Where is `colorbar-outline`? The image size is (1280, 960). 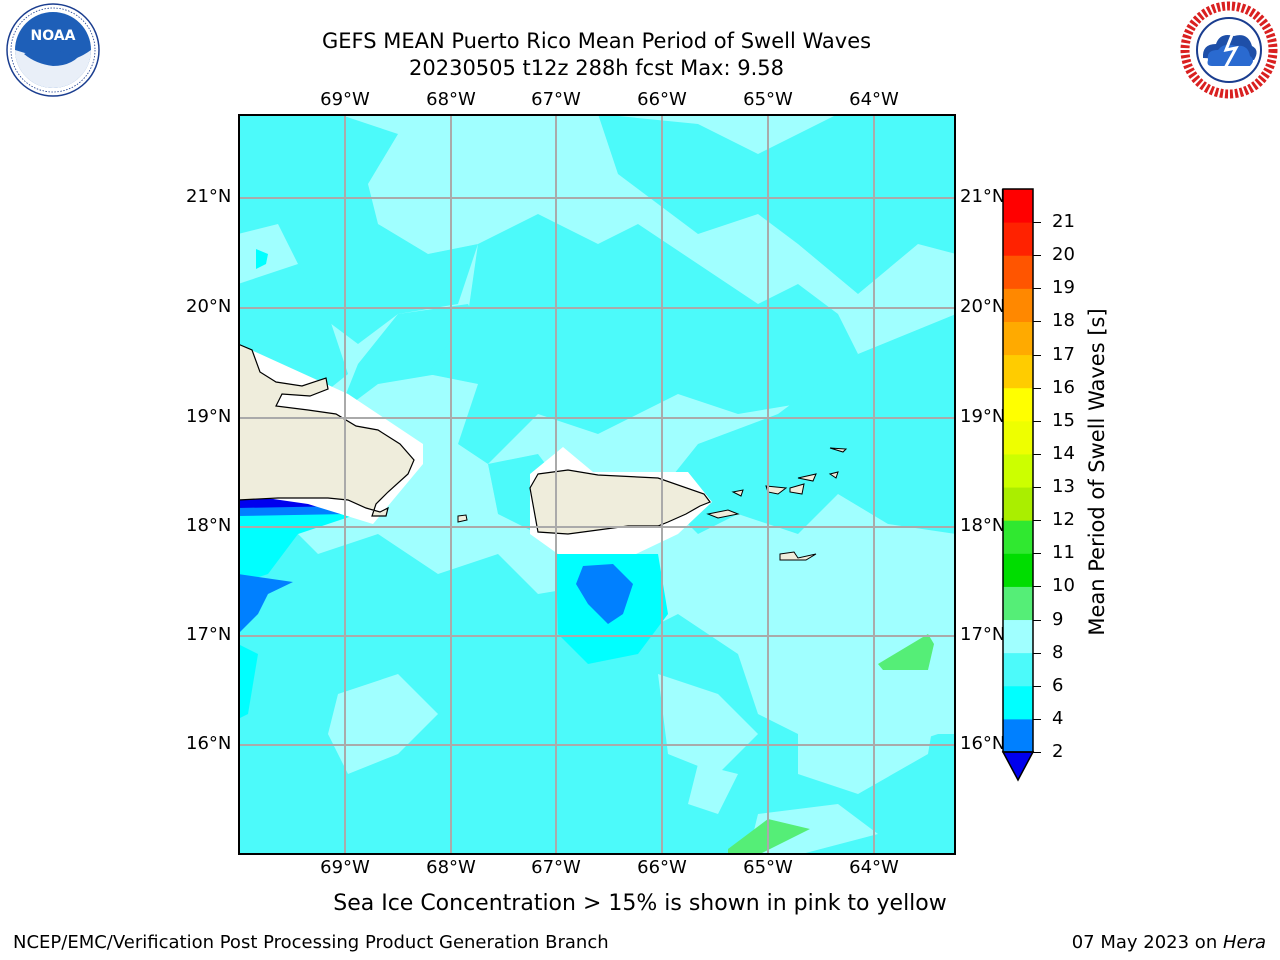 colorbar-outline is located at coordinates (1018, 470).